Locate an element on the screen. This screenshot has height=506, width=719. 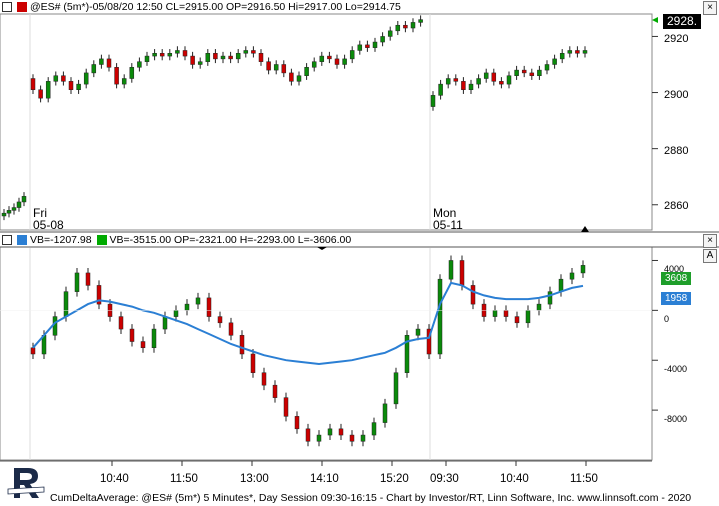
osc-axis-label: 4000 is located at coordinates (674, 269).